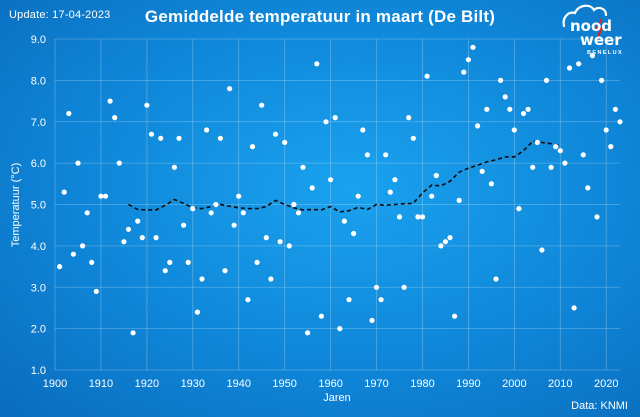  Describe the element at coordinates (38, 81) in the screenshot. I see `y-tick-label: 8.0` at that location.